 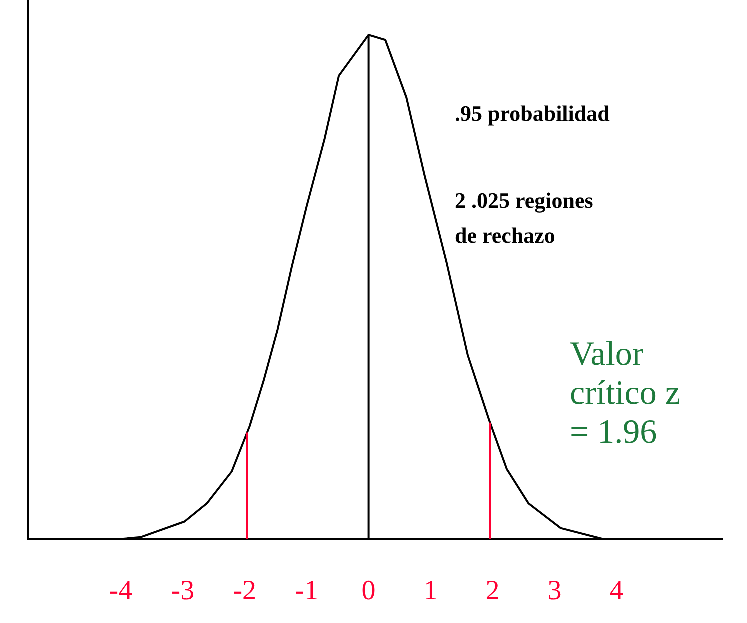 I want to click on x-tick-label: 2, so click(x=493, y=591).